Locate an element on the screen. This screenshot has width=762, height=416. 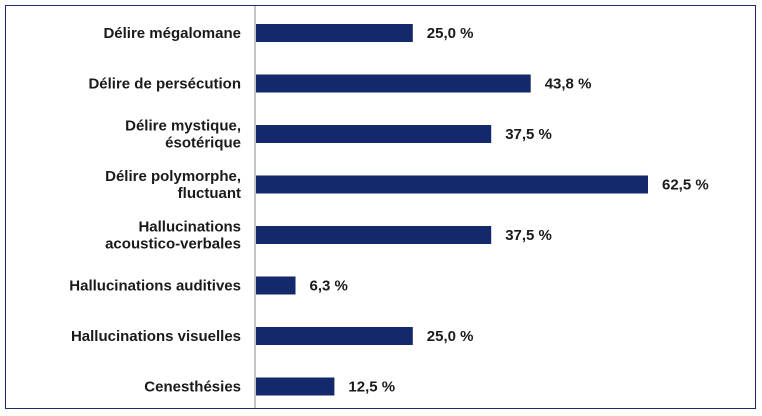
value-label-0: 25,0 % is located at coordinates (450, 33).